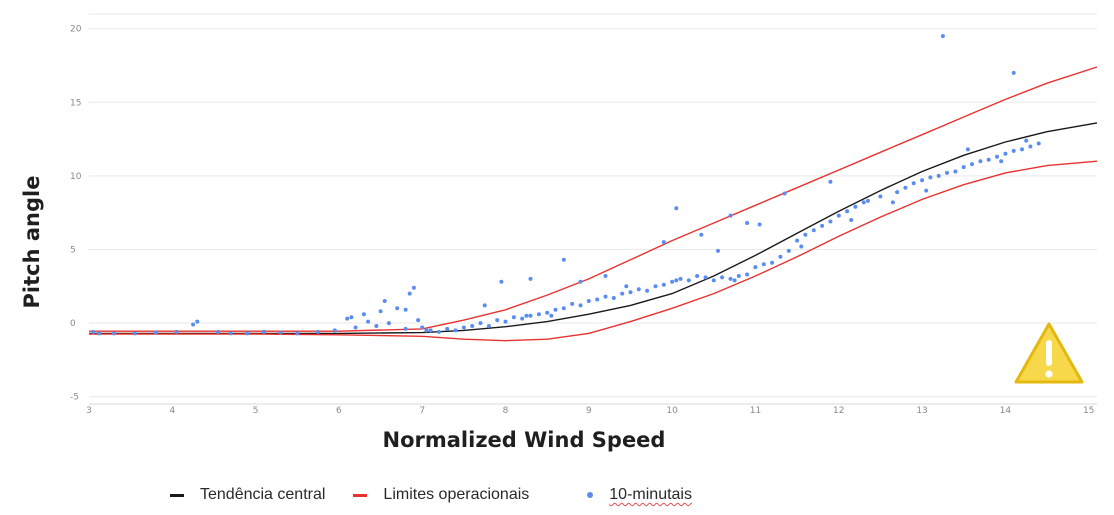  I want to click on y-tick-label: -5, so click(74, 398).